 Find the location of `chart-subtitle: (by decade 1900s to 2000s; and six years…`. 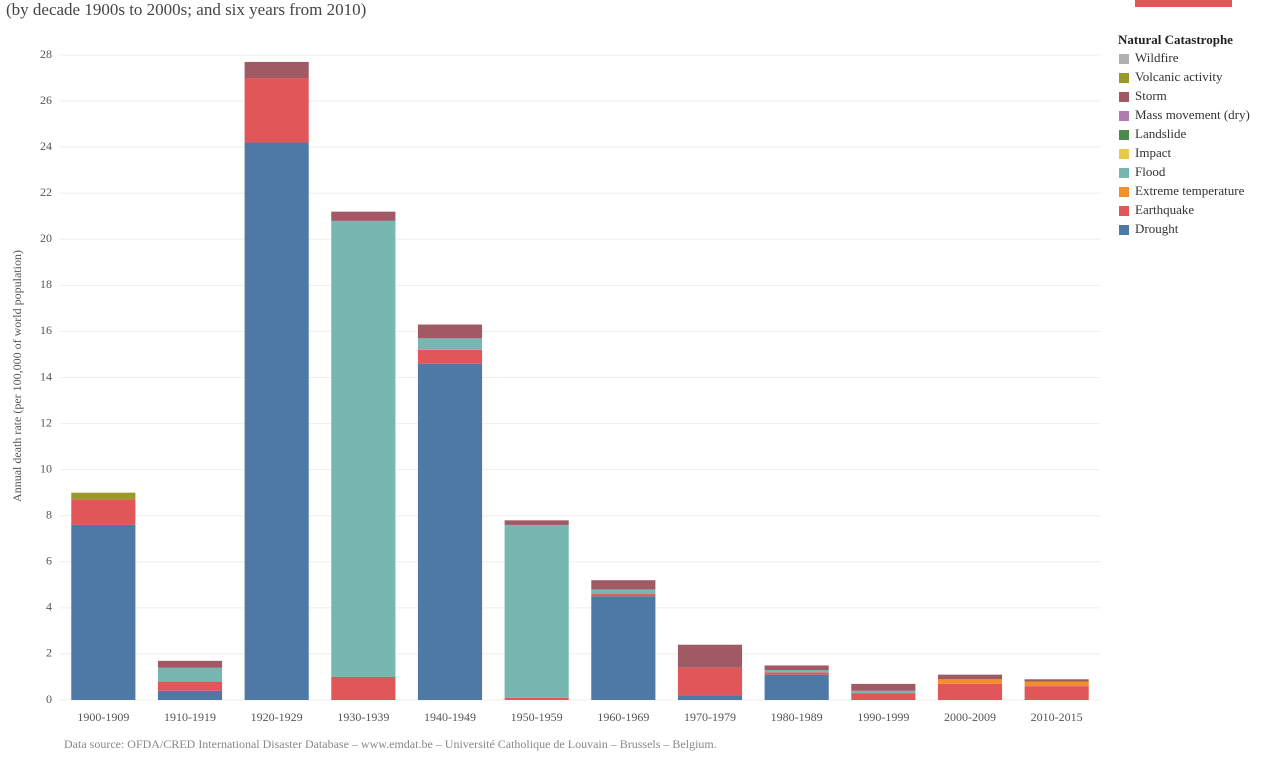

chart-subtitle: (by decade 1900s to 2000s; and six years… is located at coordinates (186, 9).